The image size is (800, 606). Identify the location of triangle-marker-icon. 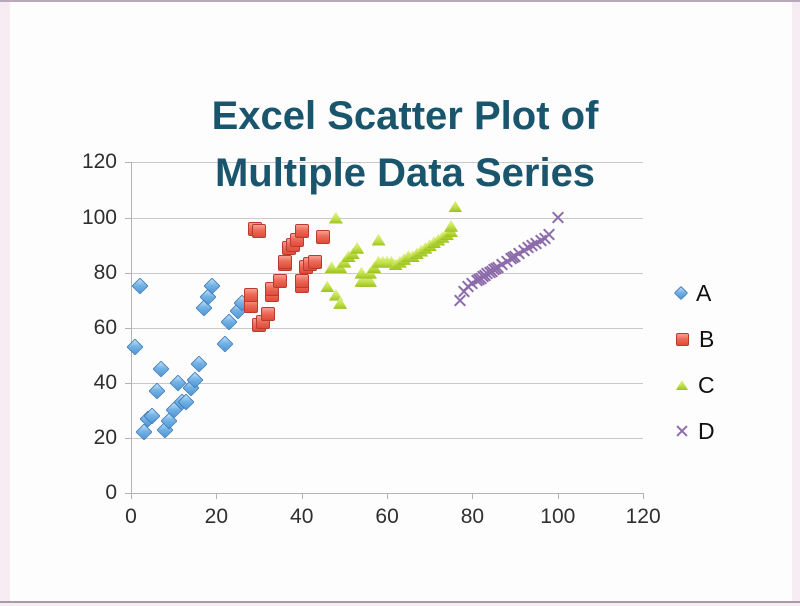
(682, 385).